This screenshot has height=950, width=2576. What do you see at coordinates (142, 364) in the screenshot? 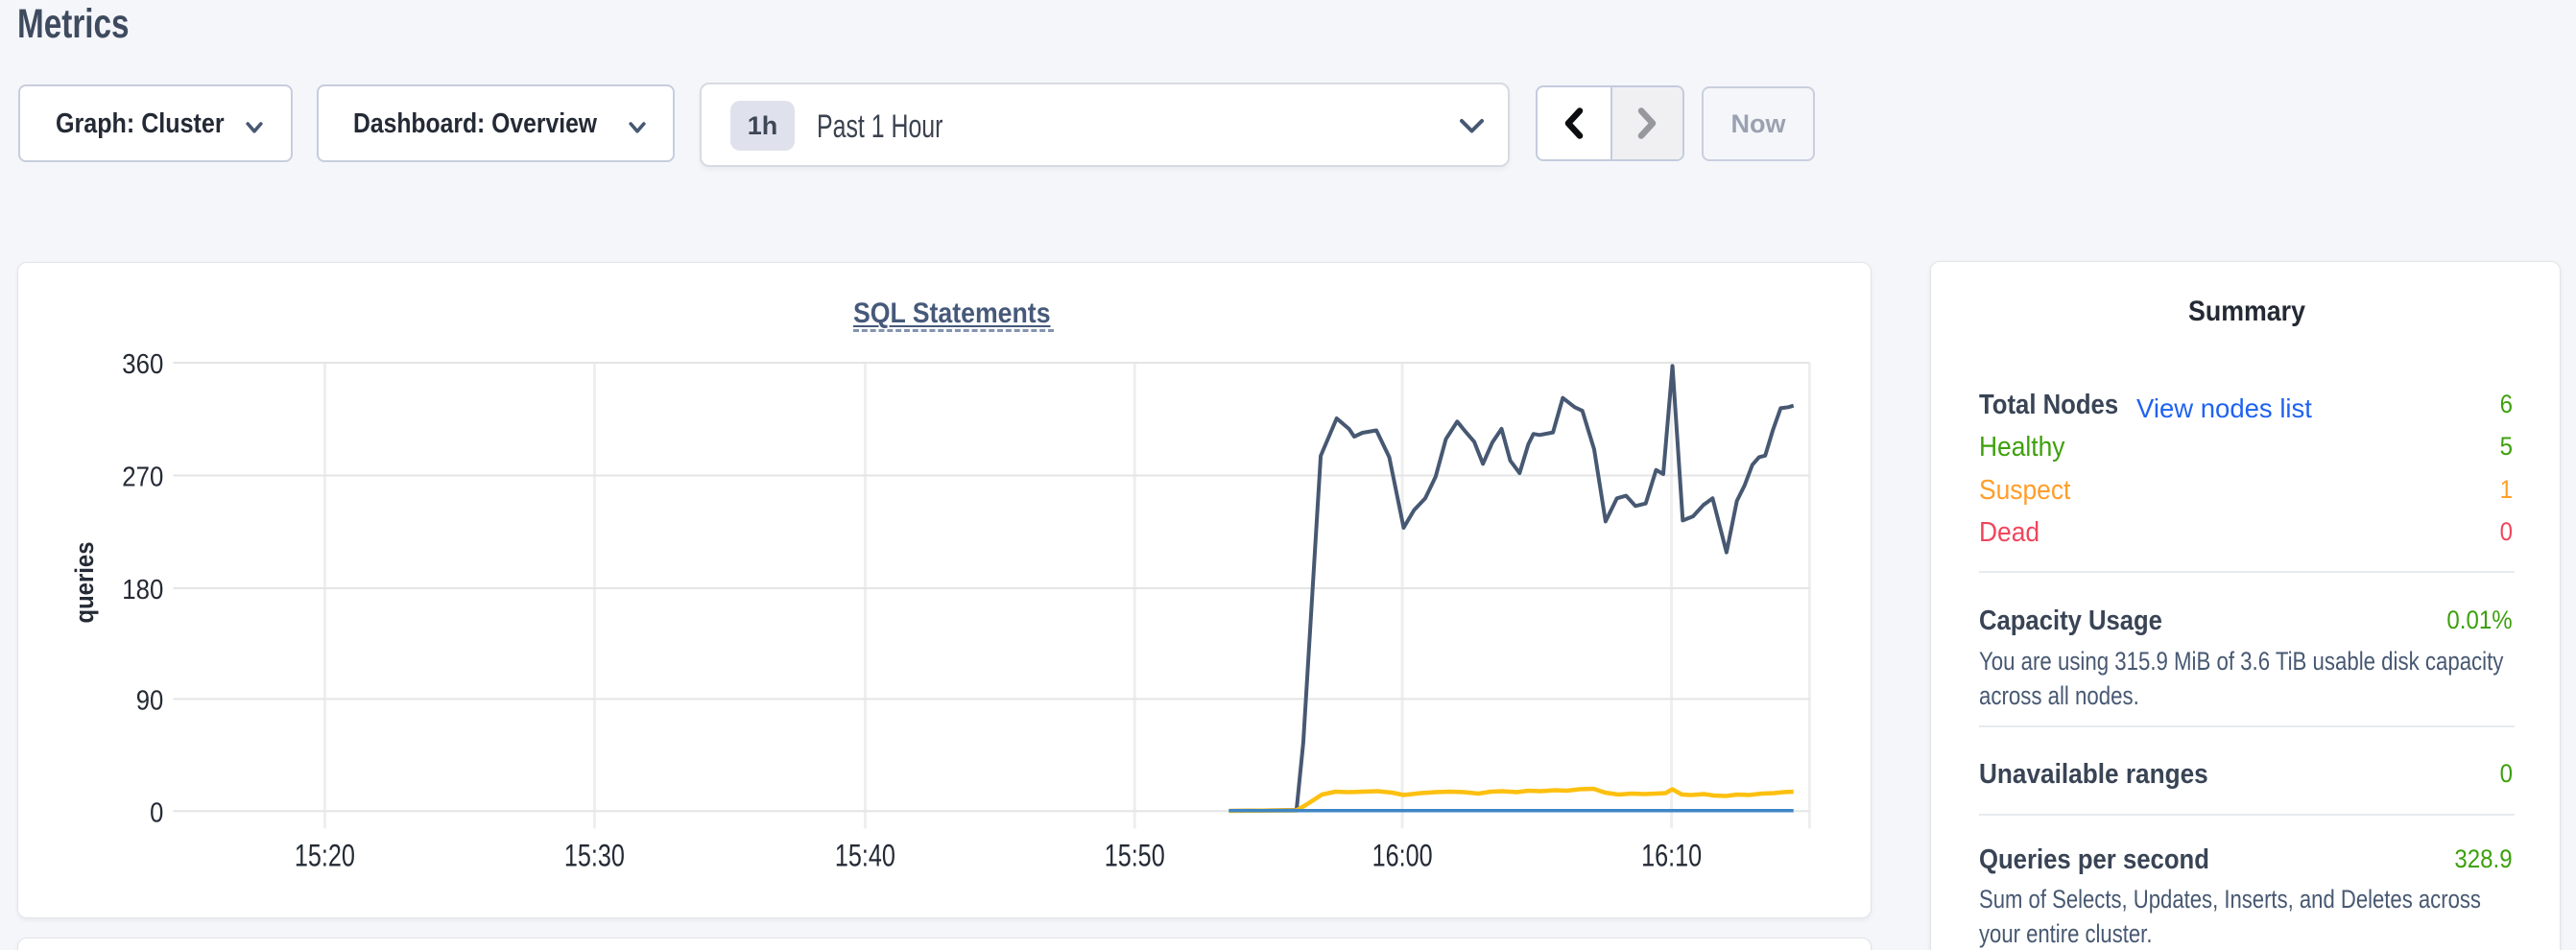
I see `svg-text: 360` at bounding box center [142, 364].